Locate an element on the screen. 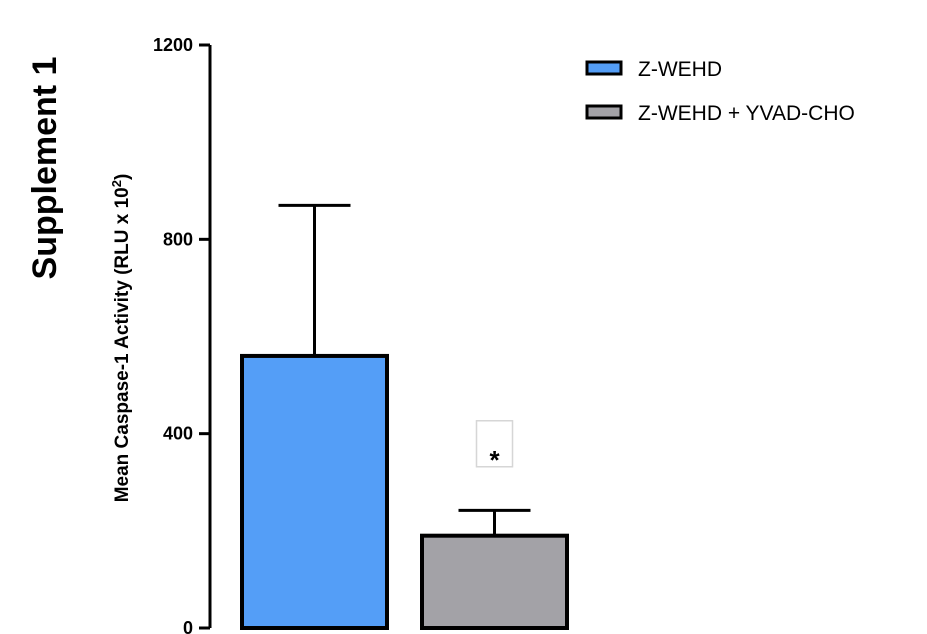 This screenshot has width=927, height=634. y-axis-label: Mean Caspase-1 Activity (RLU x 102) is located at coordinates (121, 338).